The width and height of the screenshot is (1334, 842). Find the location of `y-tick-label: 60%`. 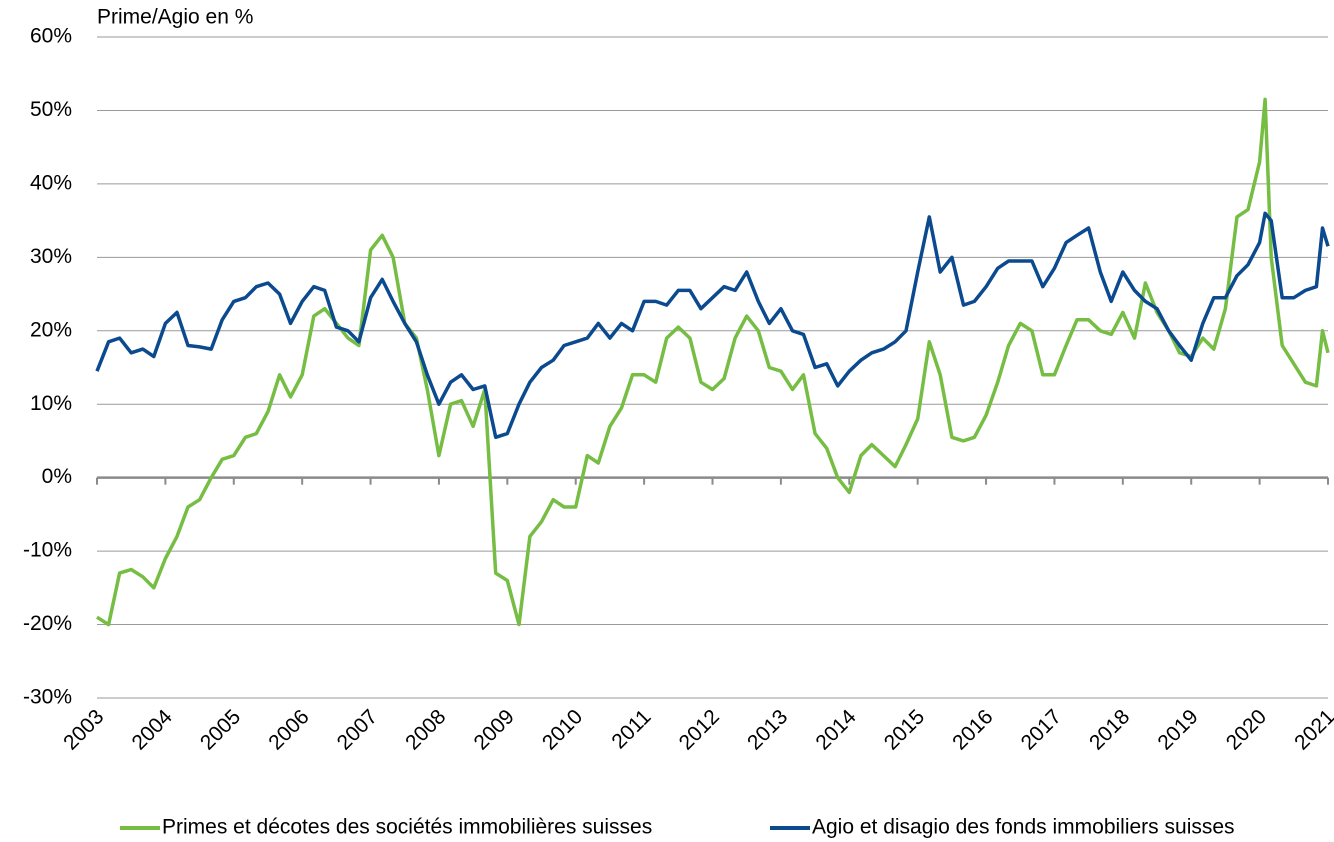

y-tick-label: 60% is located at coordinates (51, 36).